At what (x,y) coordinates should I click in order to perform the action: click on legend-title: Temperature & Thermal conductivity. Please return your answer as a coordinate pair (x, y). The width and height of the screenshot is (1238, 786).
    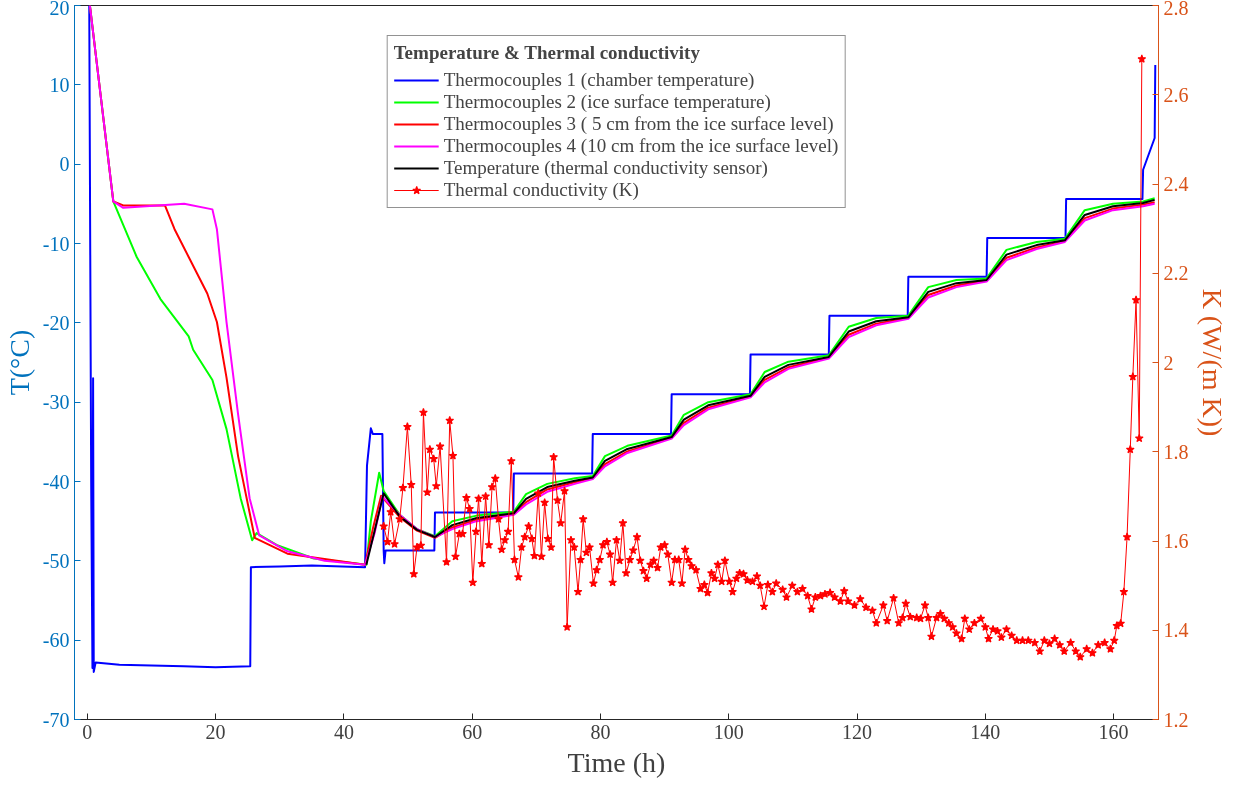
    Looking at the image, I should click on (547, 53).